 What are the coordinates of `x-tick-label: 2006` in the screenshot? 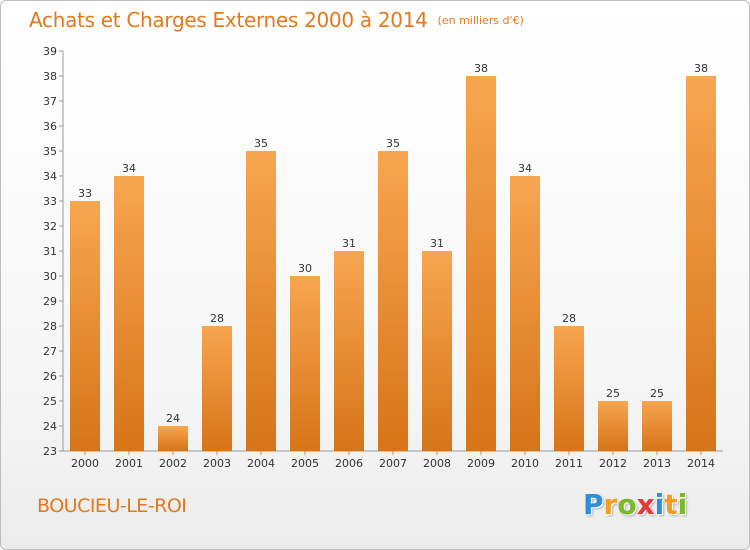 It's located at (349, 463).